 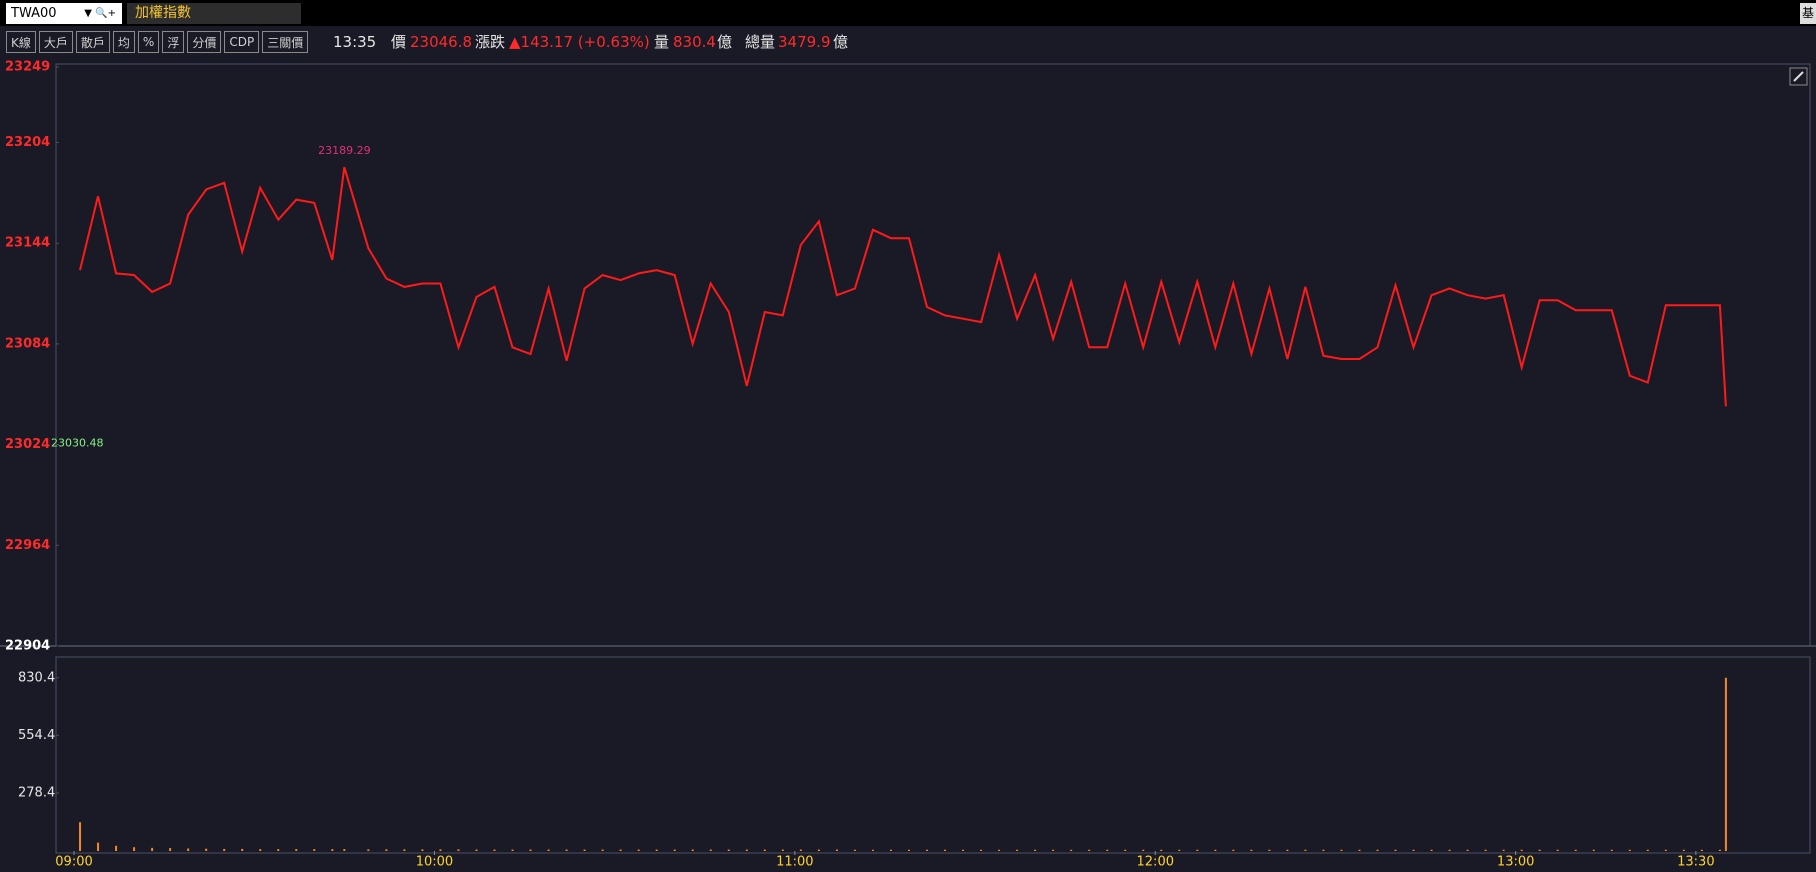 I want to click on tool-button: CDP, so click(x=242, y=42).